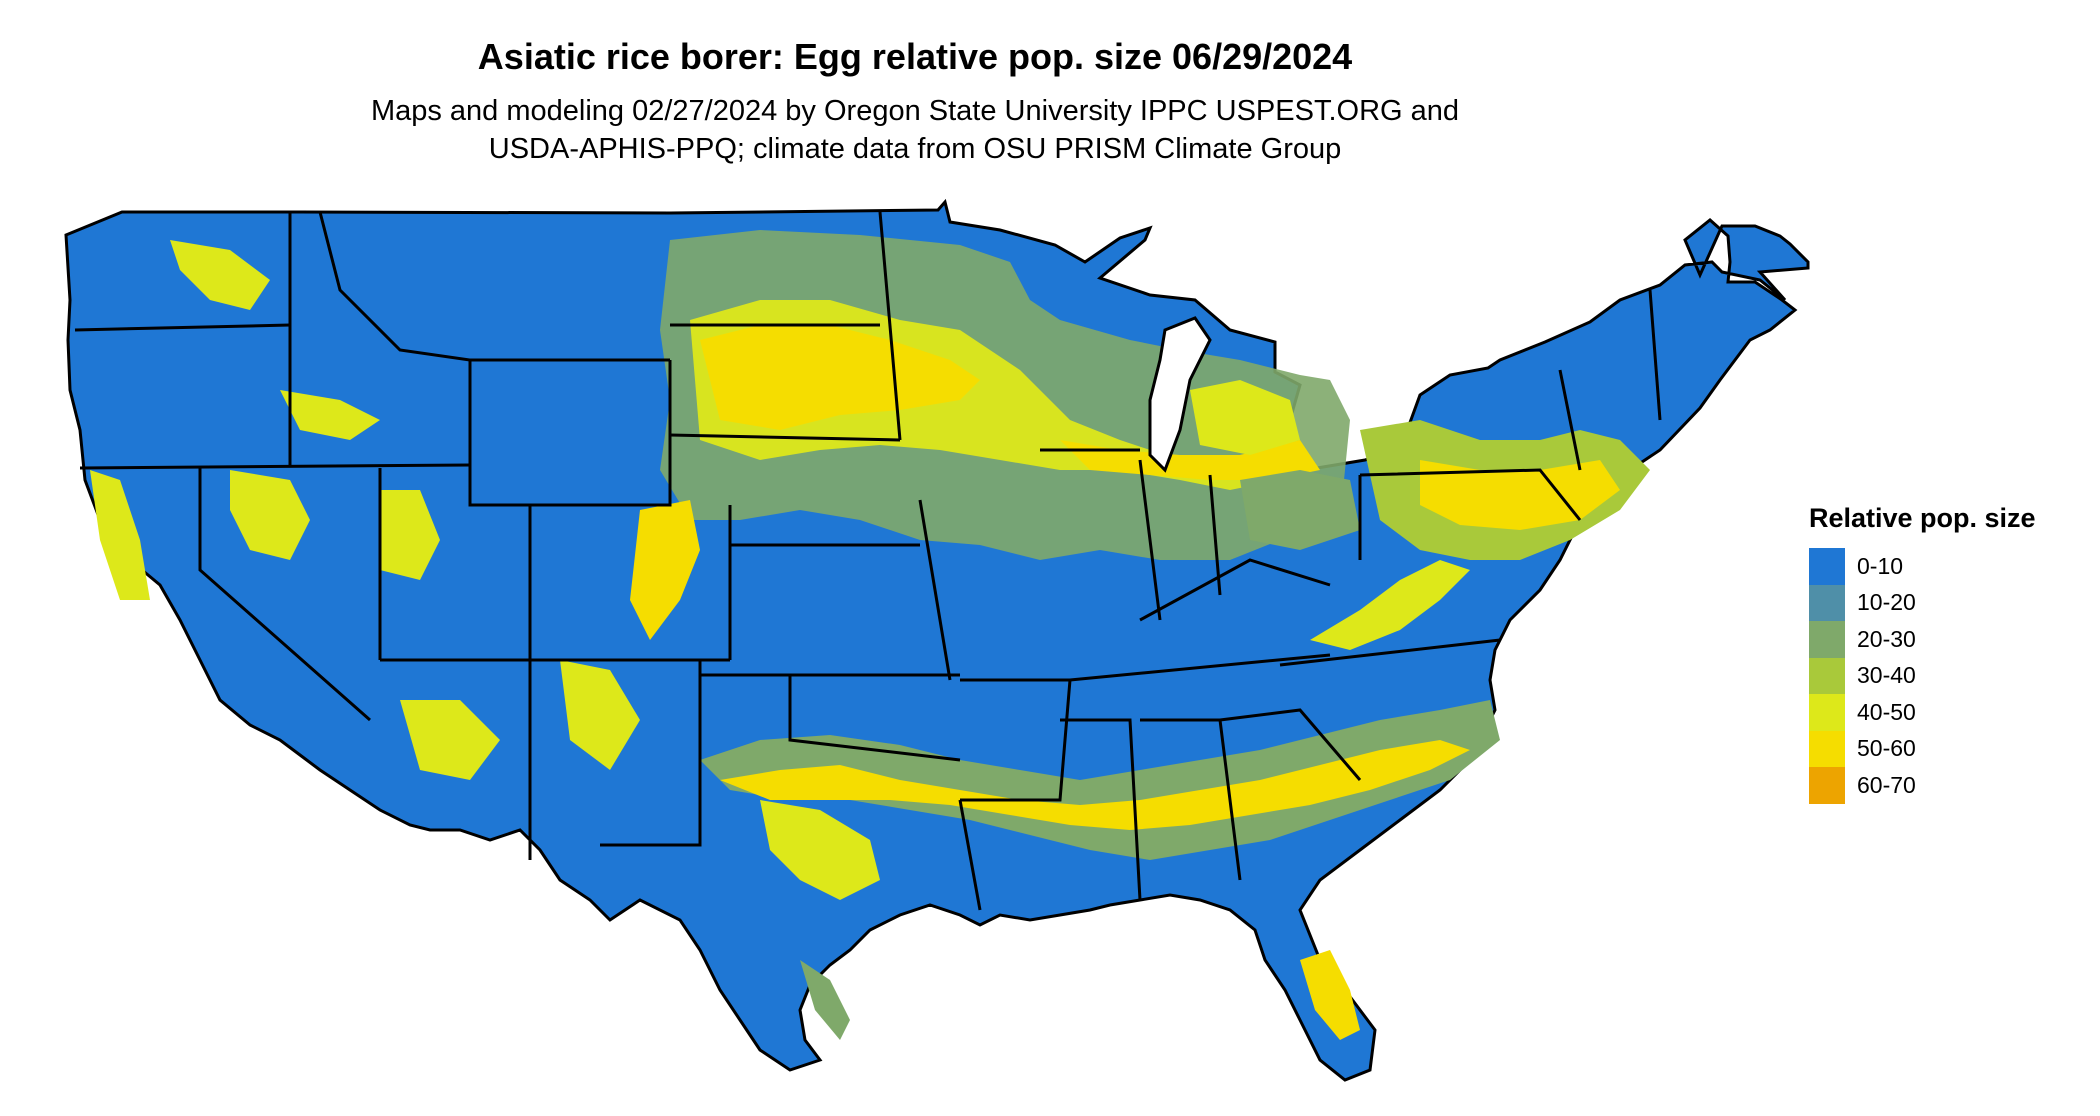 This screenshot has width=2100, height=1116. What do you see at coordinates (600, 715) in the screenshot?
I see `band-new-mexico-patches` at bounding box center [600, 715].